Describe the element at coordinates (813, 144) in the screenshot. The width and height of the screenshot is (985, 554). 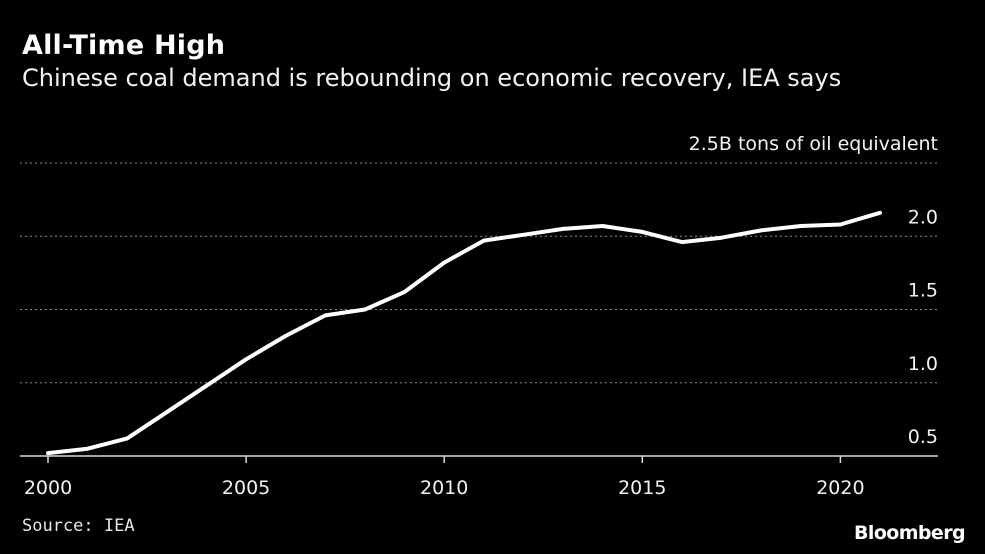
I see `y-axis-unit-label: 2.5B tons of oil equivalent` at that location.